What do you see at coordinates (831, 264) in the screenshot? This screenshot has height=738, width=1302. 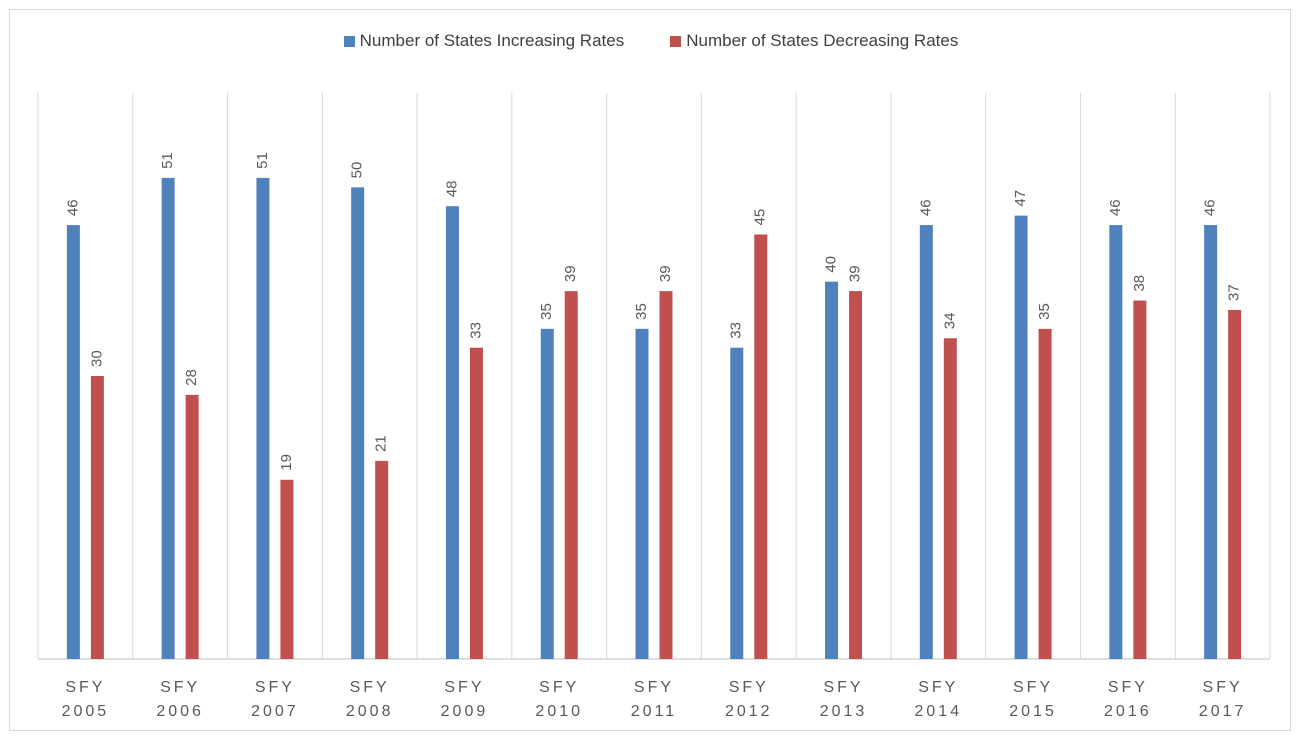 I see `data-label: 40` at bounding box center [831, 264].